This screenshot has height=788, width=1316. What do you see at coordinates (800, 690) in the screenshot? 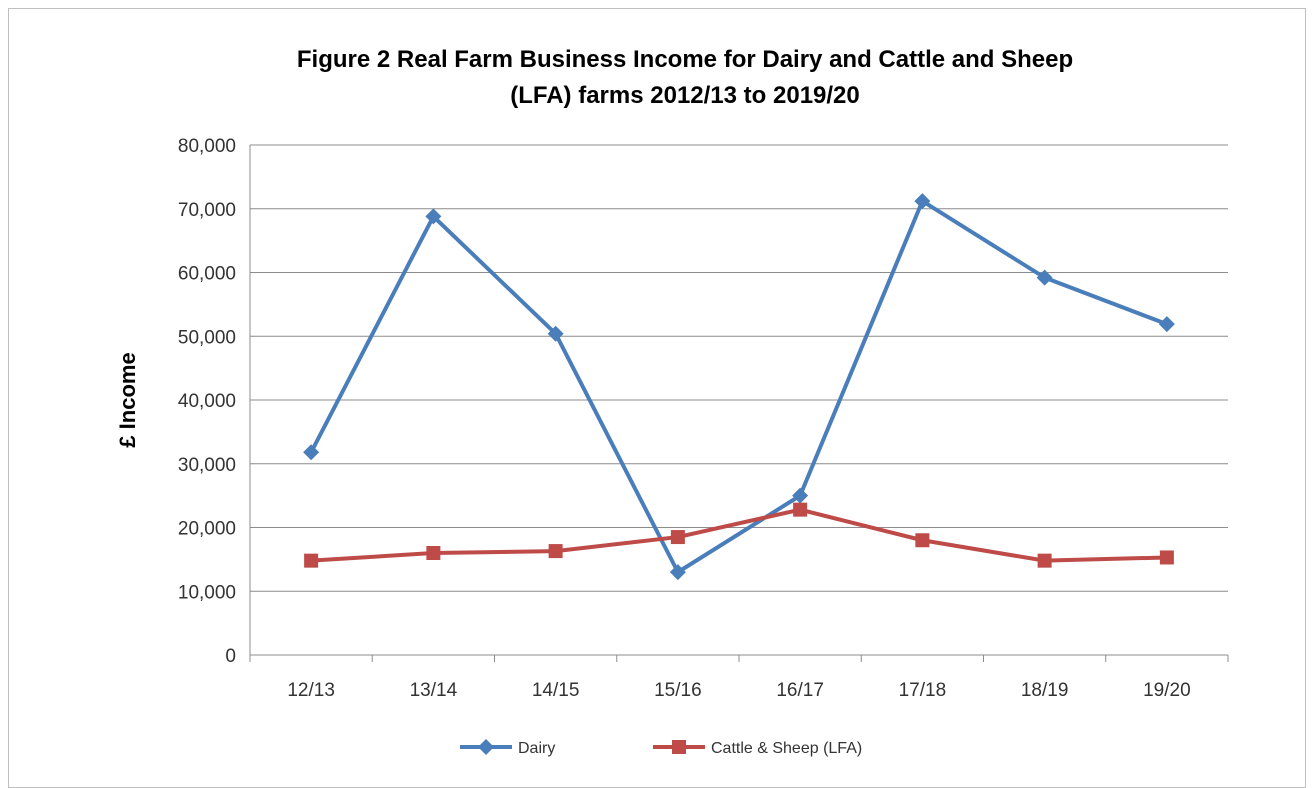
I see `x-tick-label: 16/17` at bounding box center [800, 690].